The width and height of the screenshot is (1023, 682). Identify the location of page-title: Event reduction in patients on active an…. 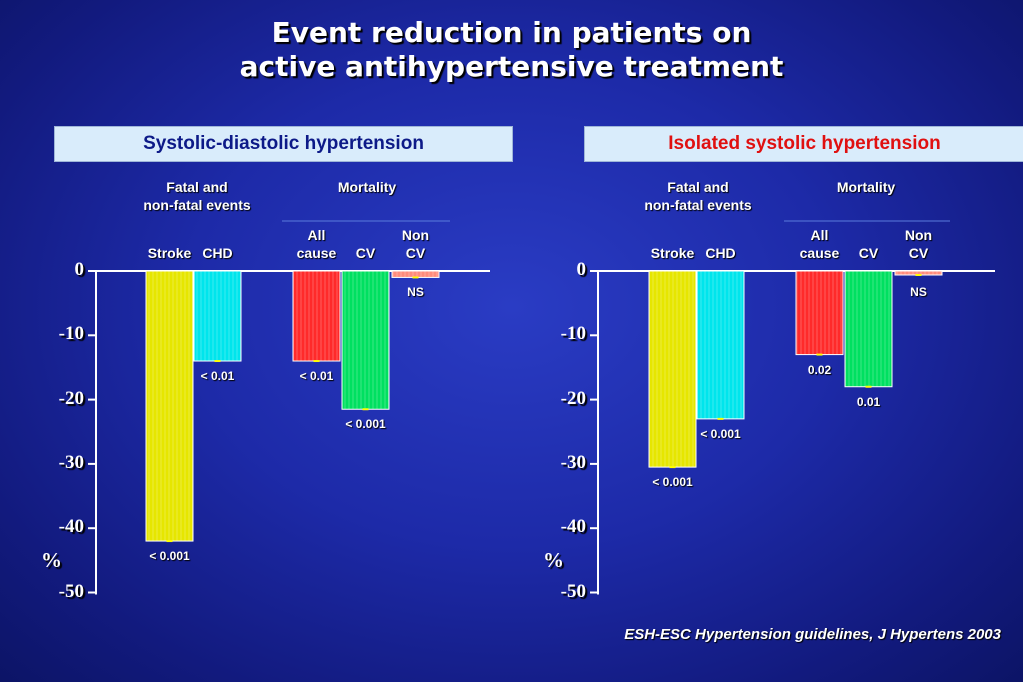
(511, 50).